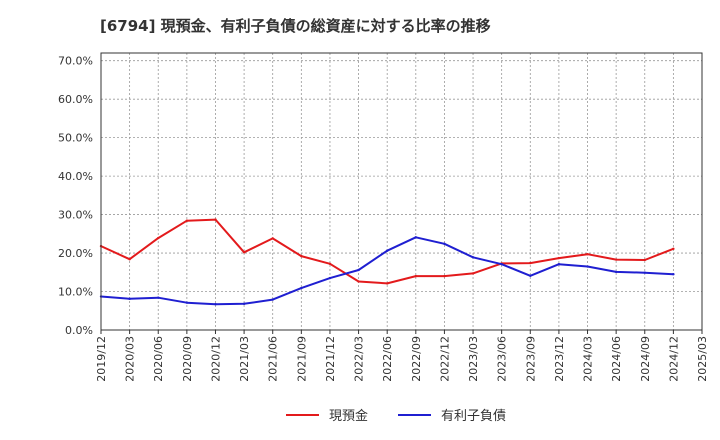 The image size is (720, 440). What do you see at coordinates (295, 26) in the screenshot?
I see `chart-title: [6794] 現預金、有利子負債の総資産に対する比率の推移` at bounding box center [295, 26].